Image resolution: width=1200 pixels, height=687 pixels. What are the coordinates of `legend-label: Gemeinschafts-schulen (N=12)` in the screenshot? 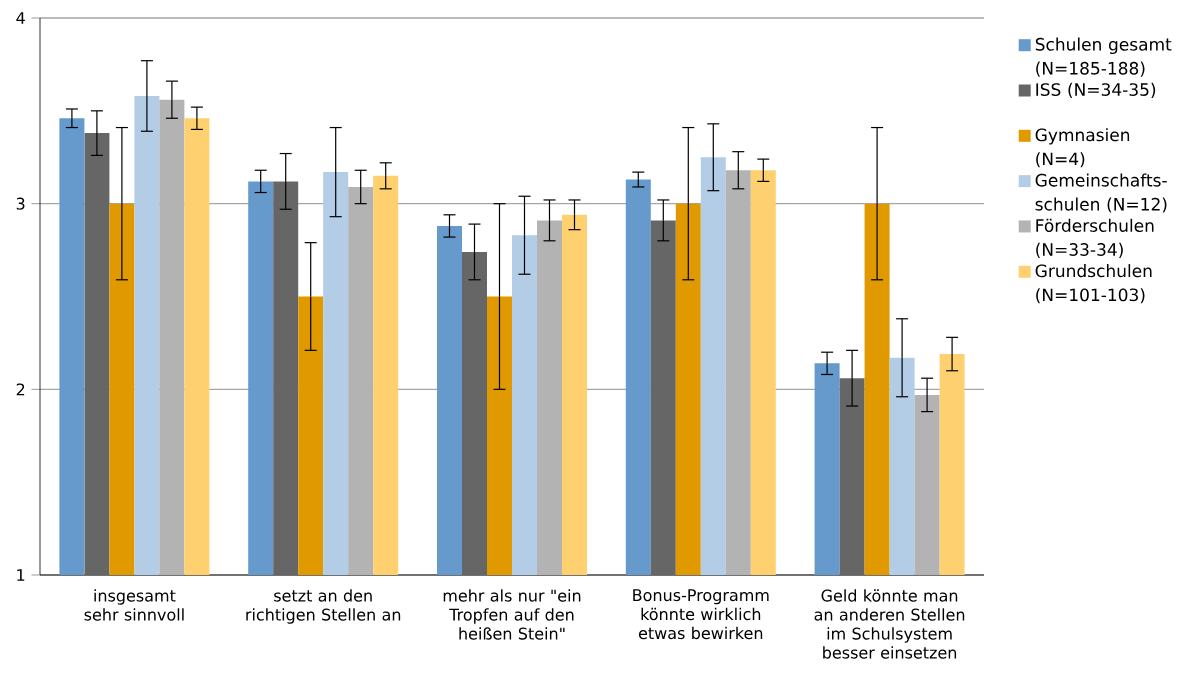 It's located at (1101, 193).